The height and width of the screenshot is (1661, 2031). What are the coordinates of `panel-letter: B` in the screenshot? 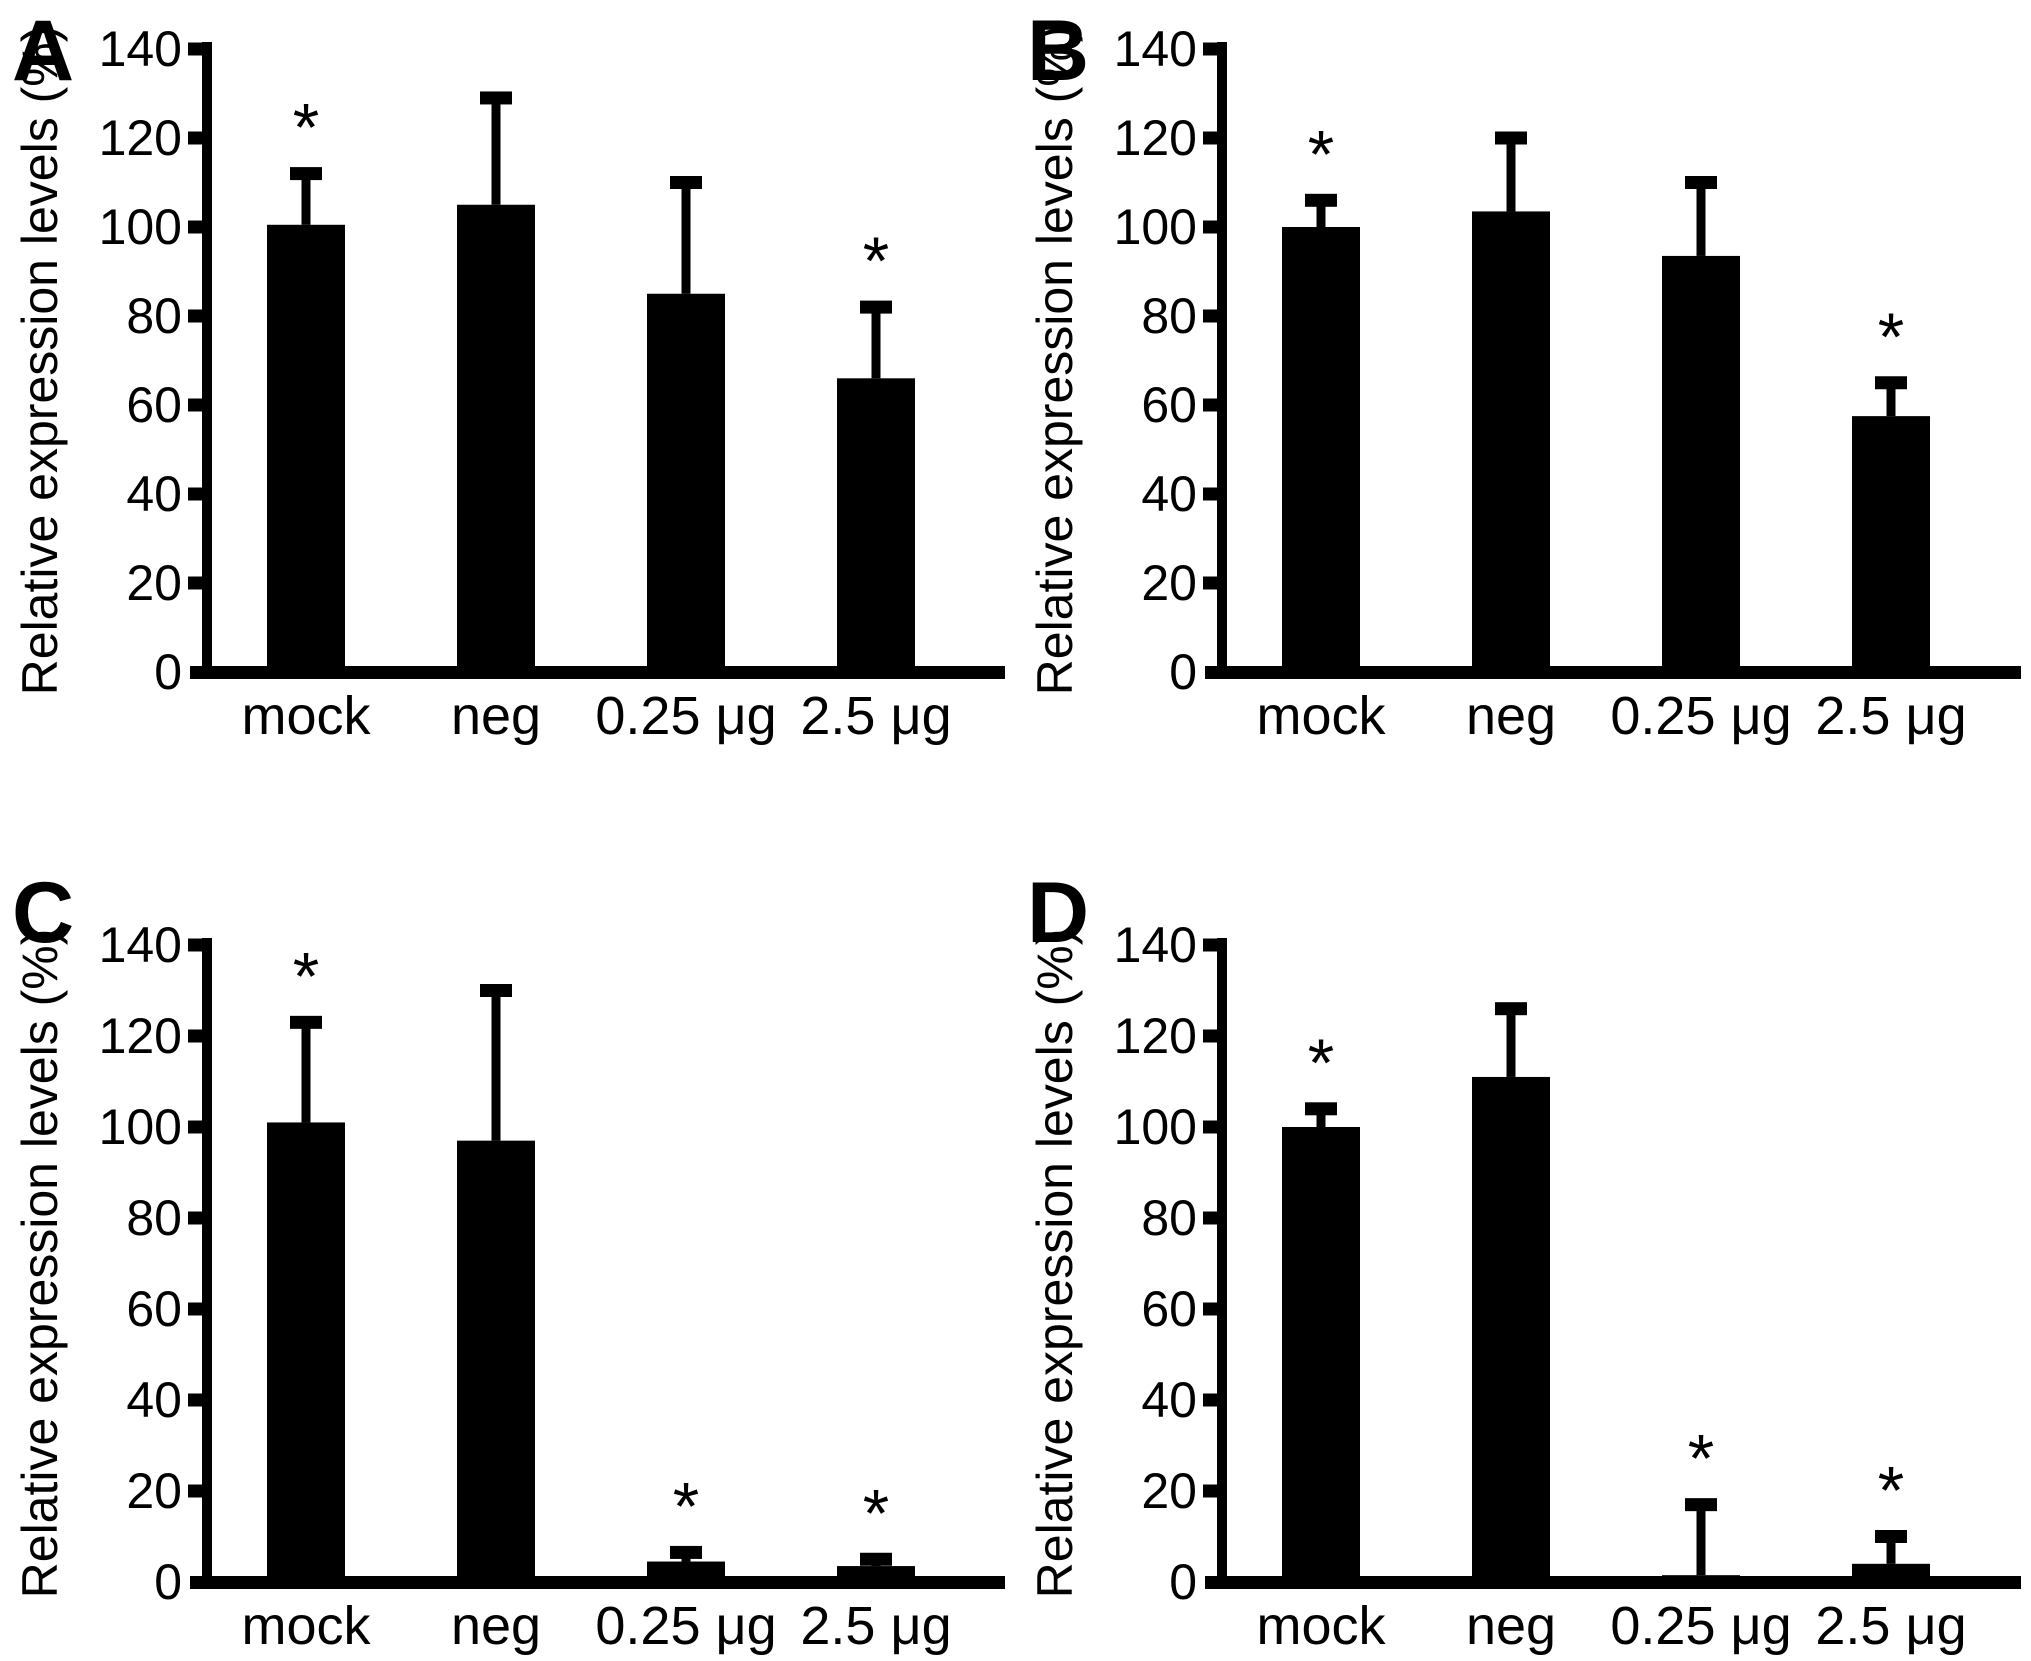 It's located at (1058, 51).